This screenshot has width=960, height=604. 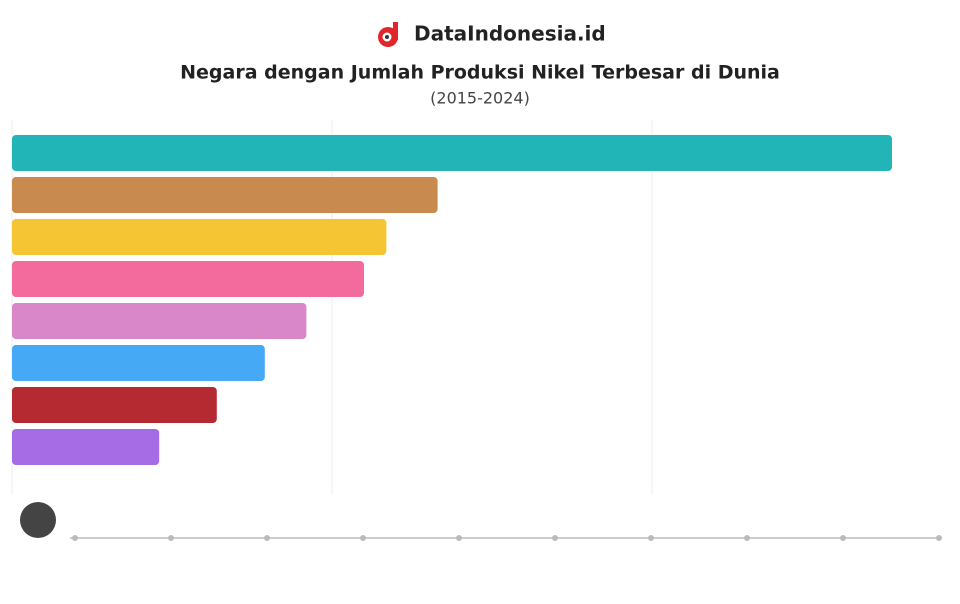 What do you see at coordinates (510, 34) in the screenshot?
I see `brand: DataIndonesia.id` at bounding box center [510, 34].